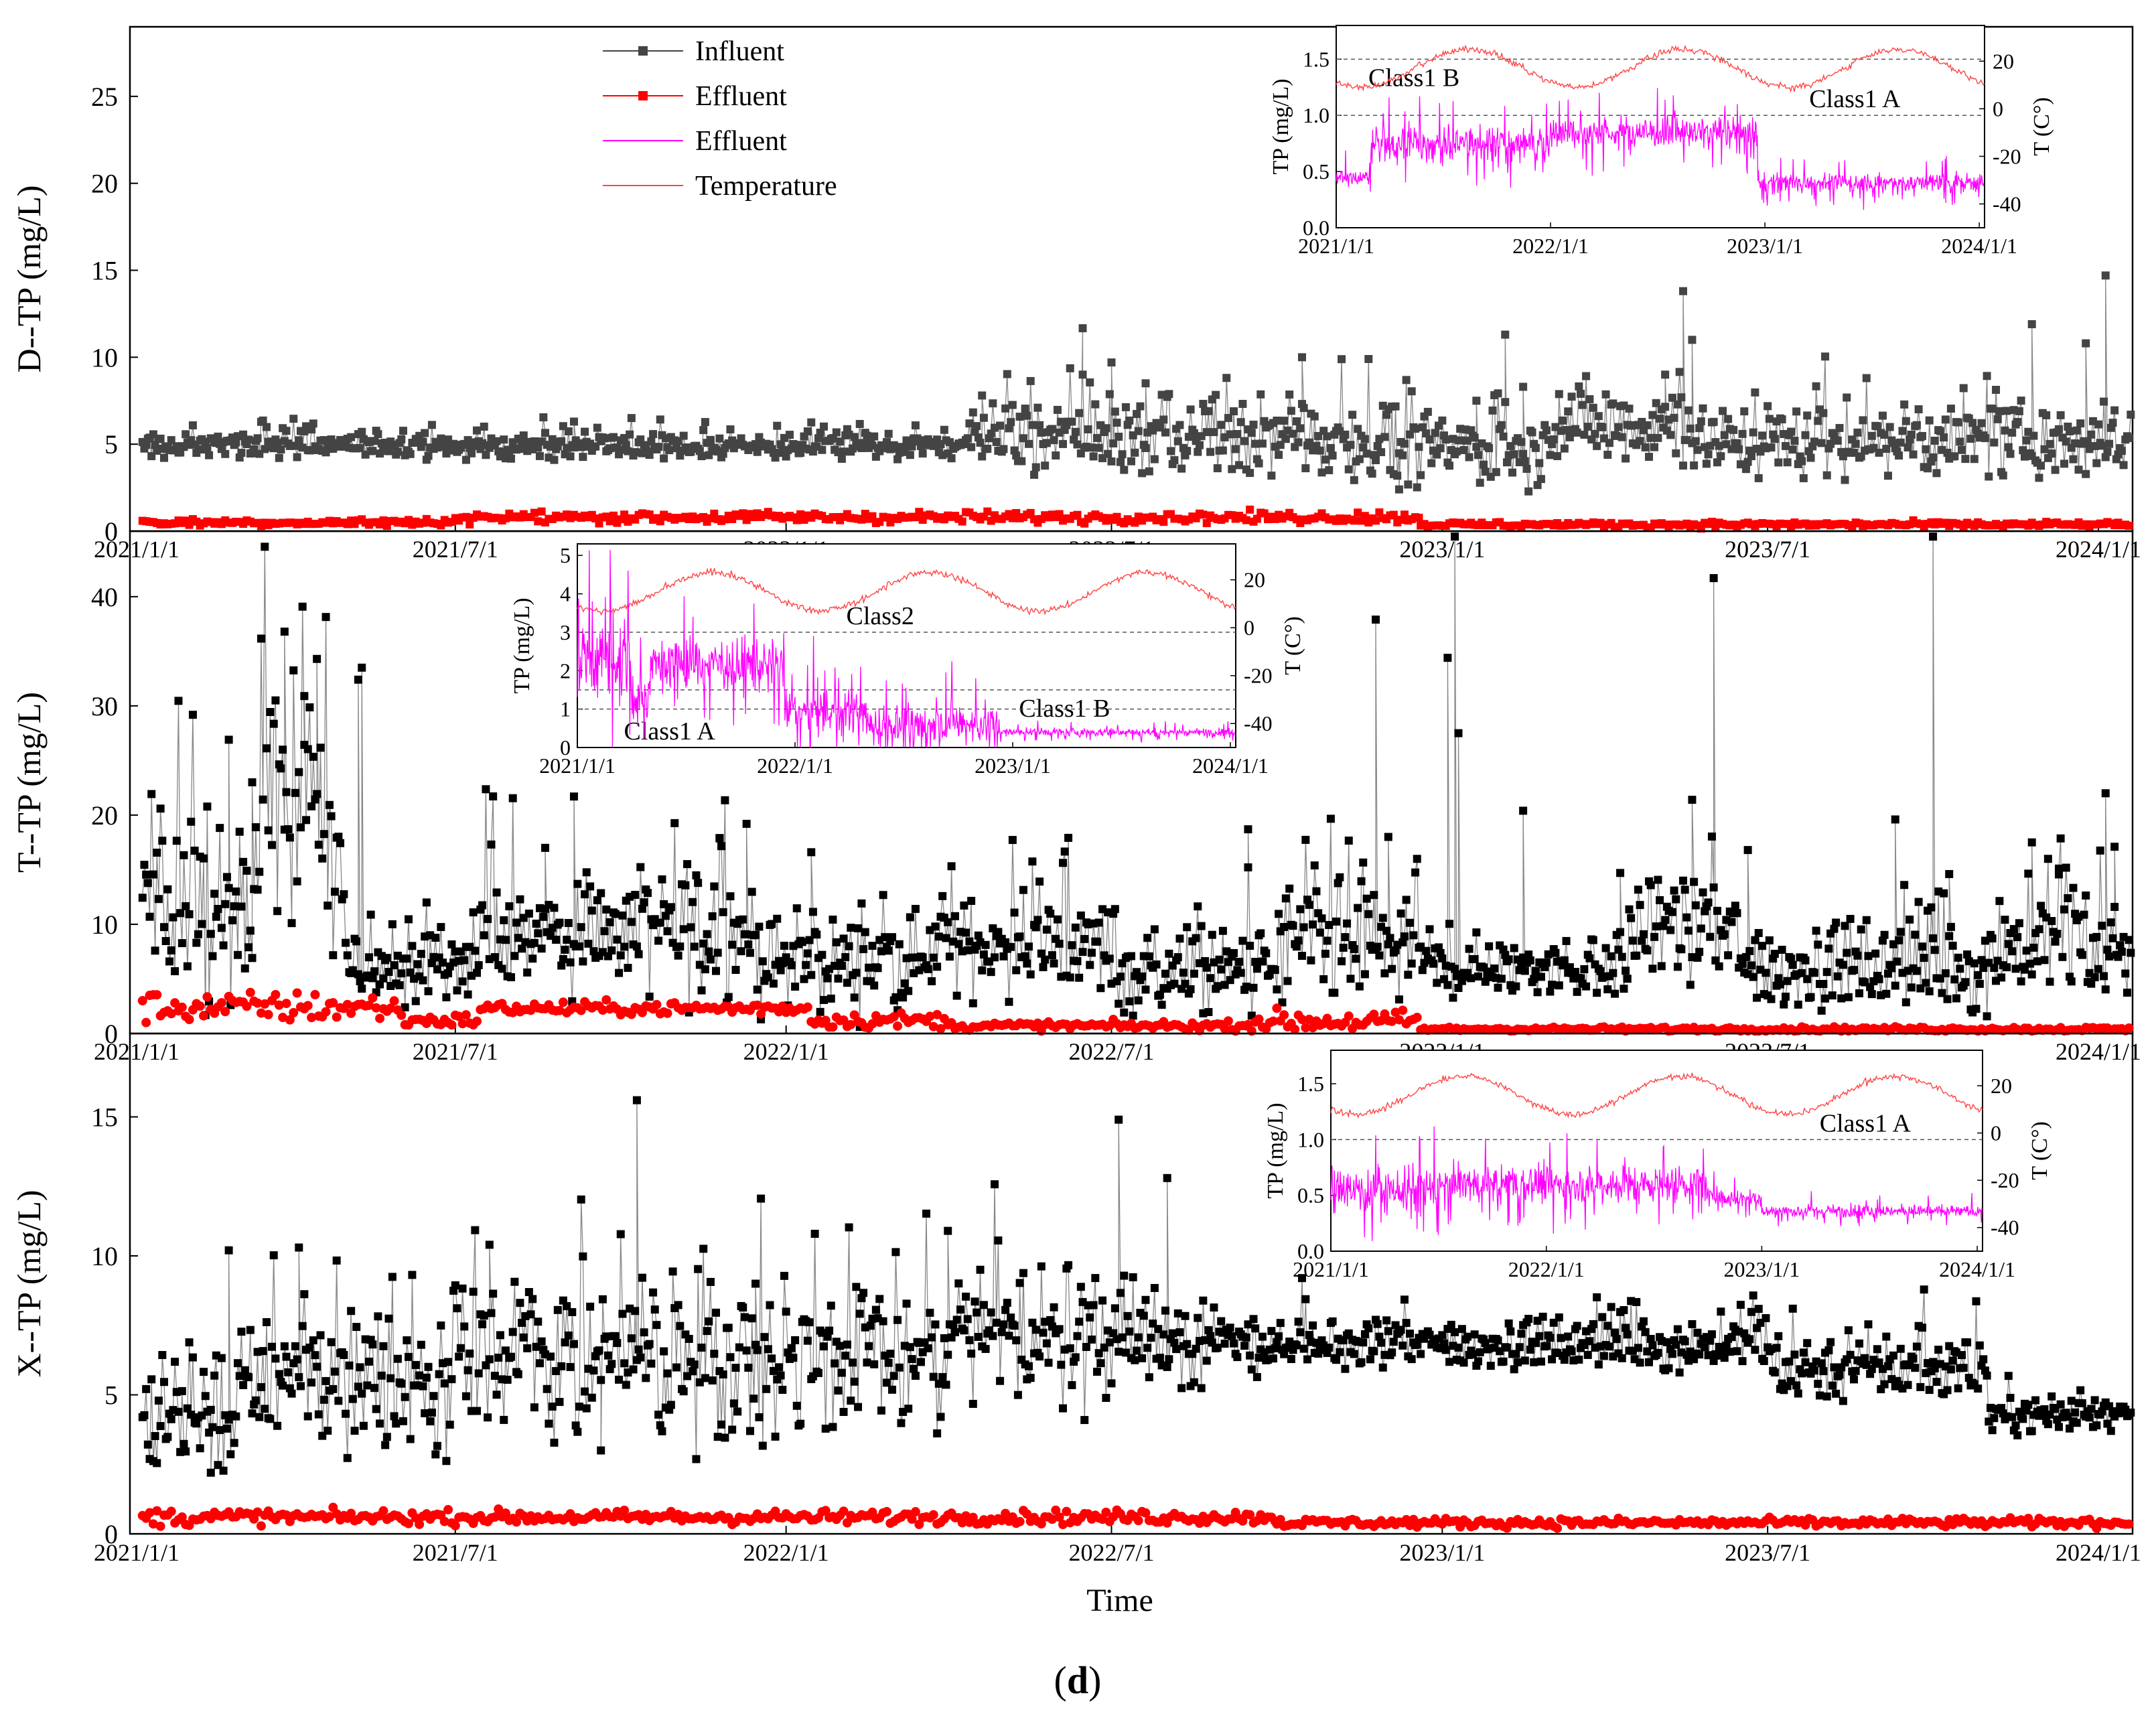 The image size is (2156, 1710). What do you see at coordinates (29, 1283) in the screenshot?
I see `y-axis-label: X--TP (mg/L)` at bounding box center [29, 1283].